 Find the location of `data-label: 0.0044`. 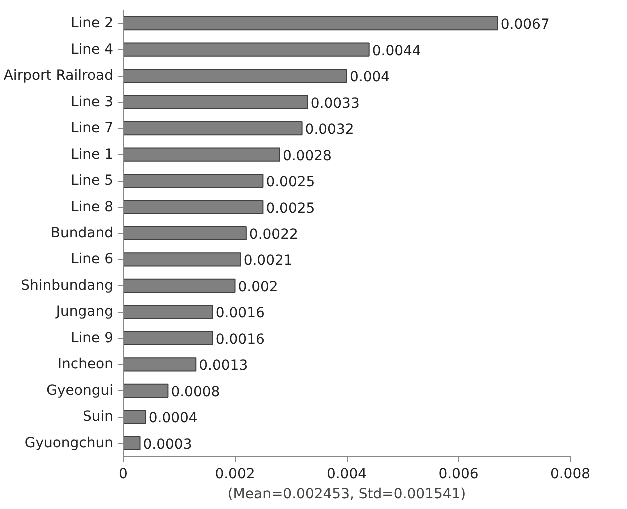

data-label: 0.0044 is located at coordinates (397, 51).